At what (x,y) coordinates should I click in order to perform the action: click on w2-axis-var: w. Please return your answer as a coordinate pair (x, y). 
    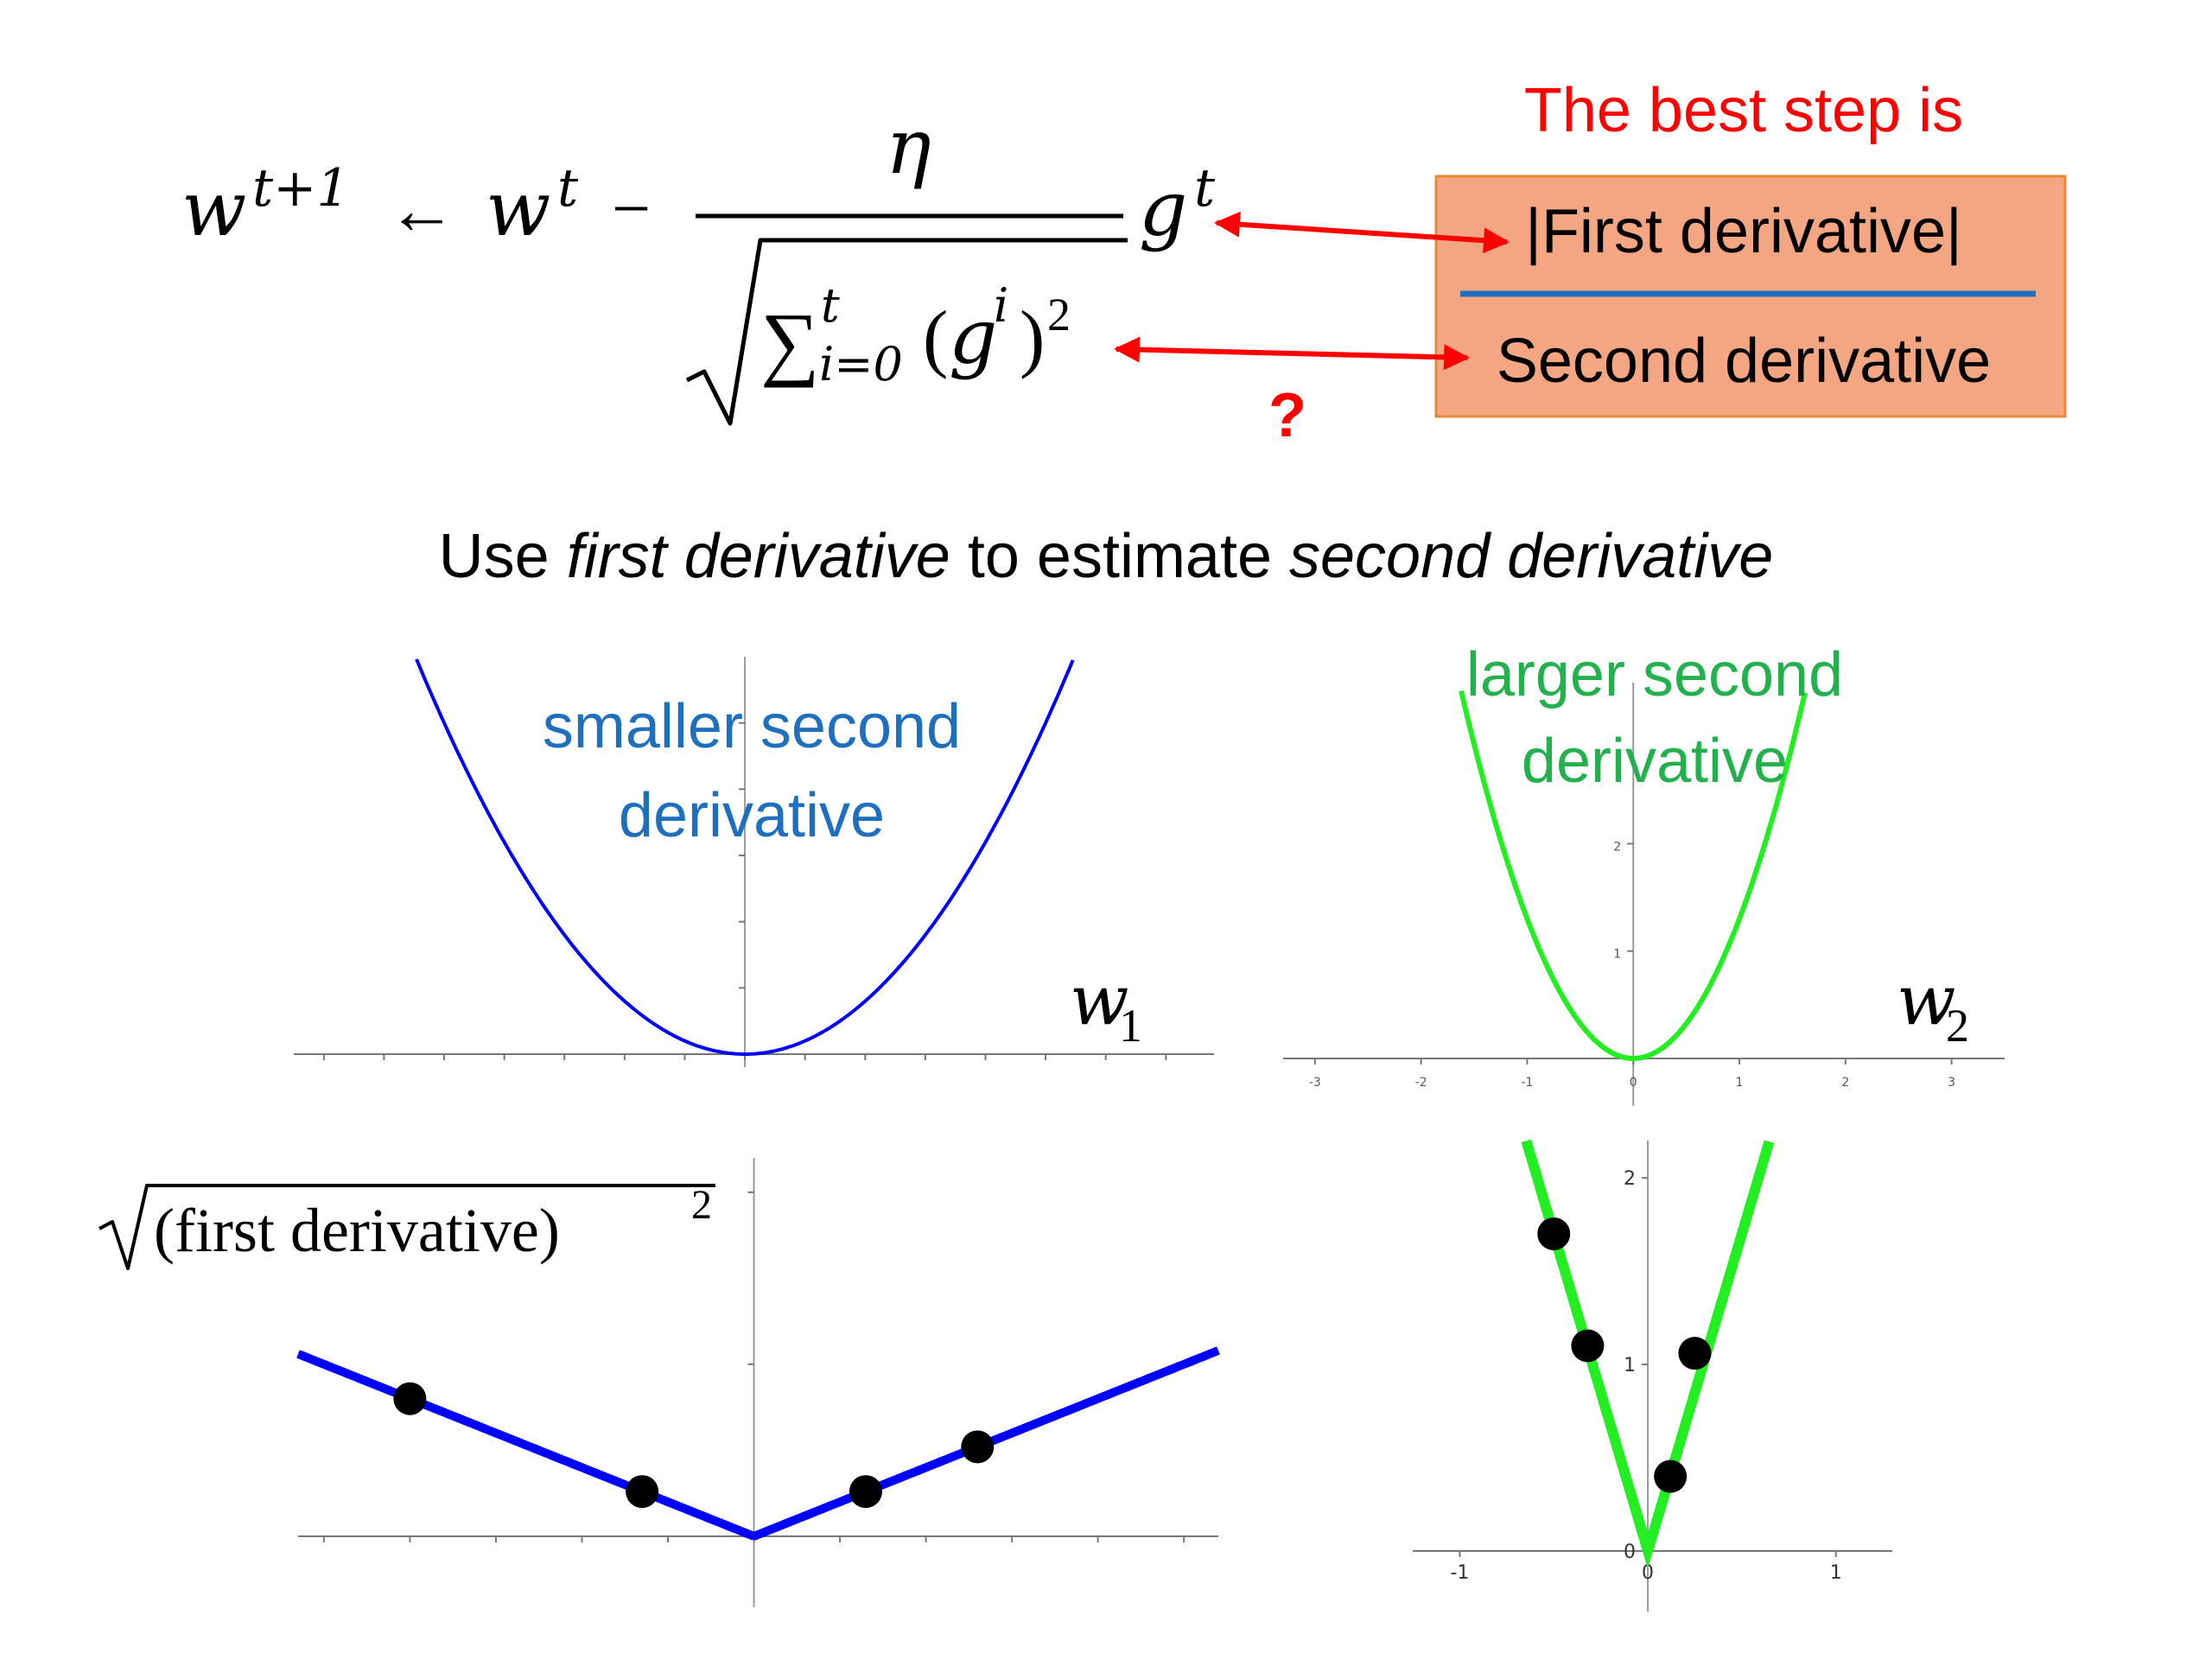
    Looking at the image, I should click on (1926, 1000).